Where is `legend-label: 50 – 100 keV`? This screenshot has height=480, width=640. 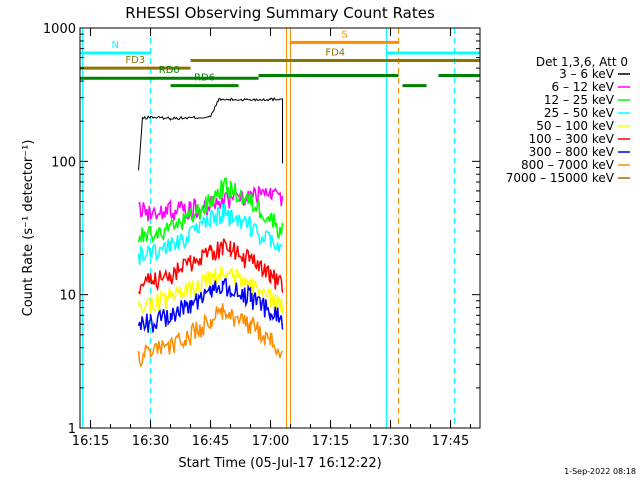 legend-label: 50 – 100 keV is located at coordinates (575, 126).